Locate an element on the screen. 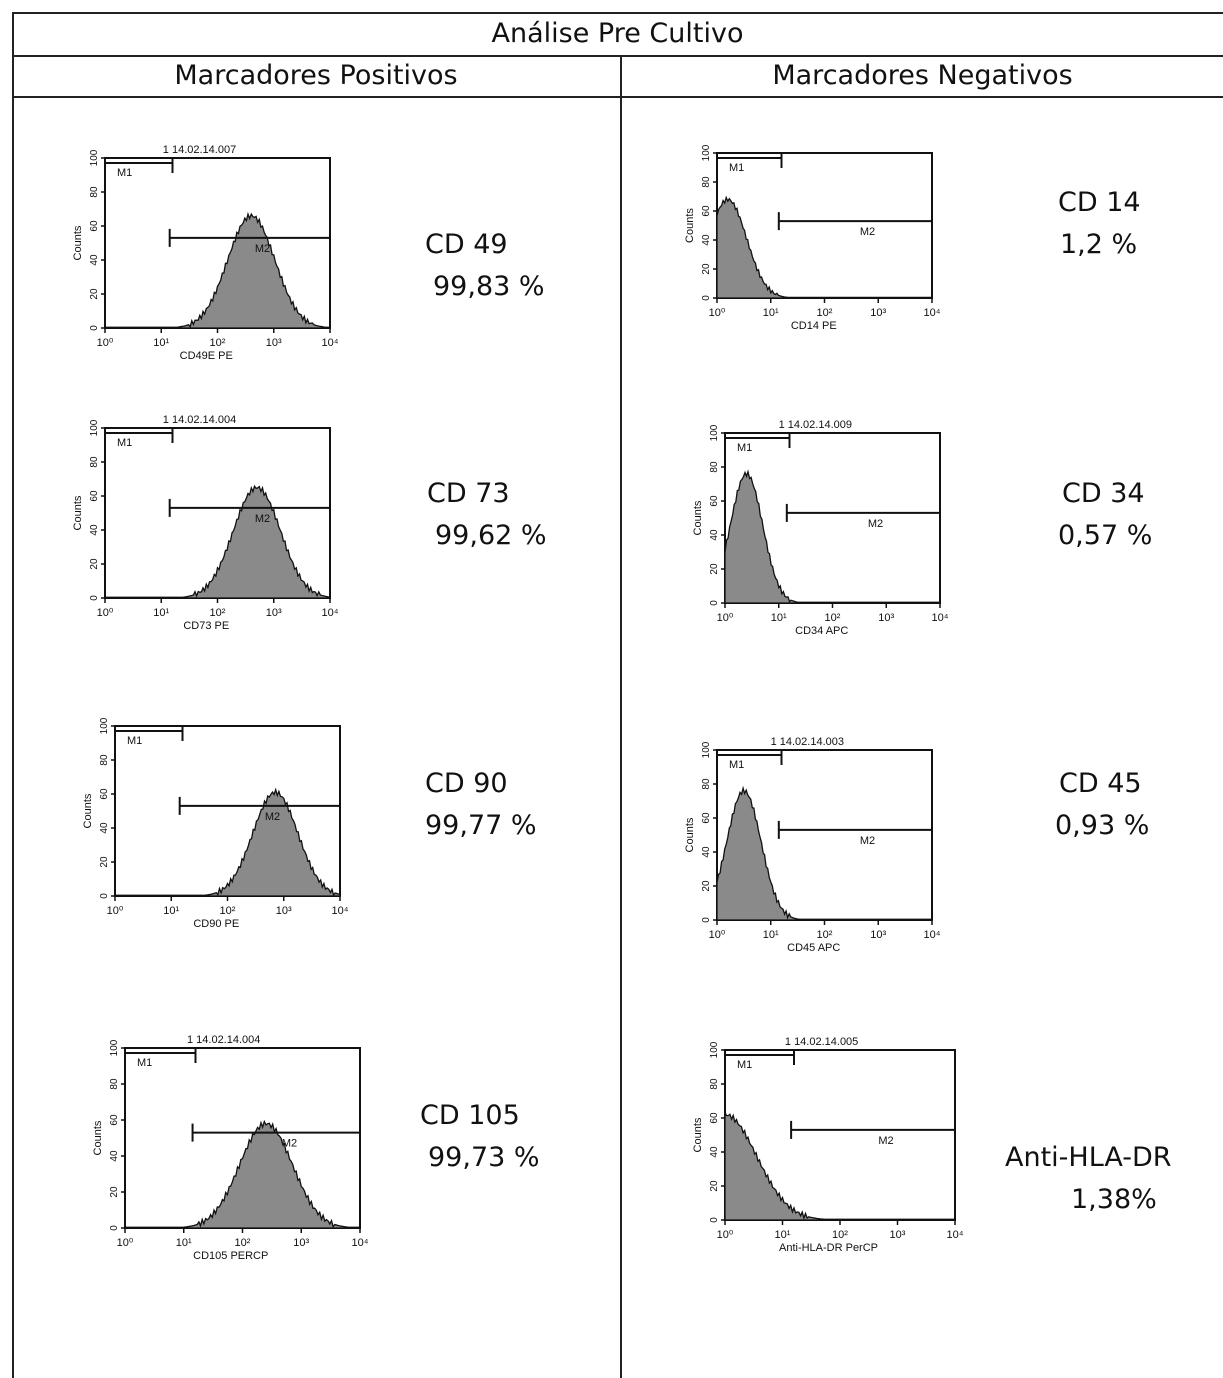 This screenshot has height=1378, width=1223. marker-name: CD 90 is located at coordinates (466, 783).